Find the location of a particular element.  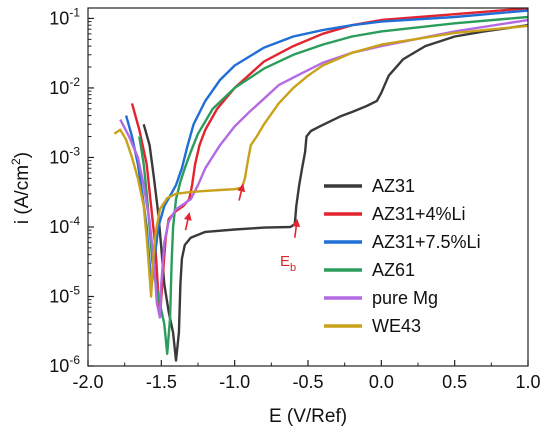

legend-label-3: AZ61 is located at coordinates (393, 270).